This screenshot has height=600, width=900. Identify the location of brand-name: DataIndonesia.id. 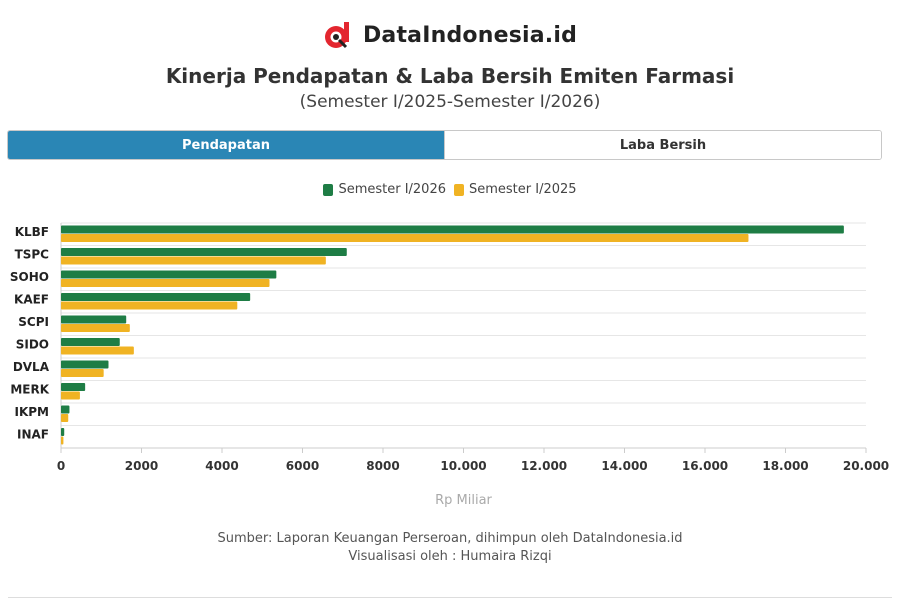
(470, 35).